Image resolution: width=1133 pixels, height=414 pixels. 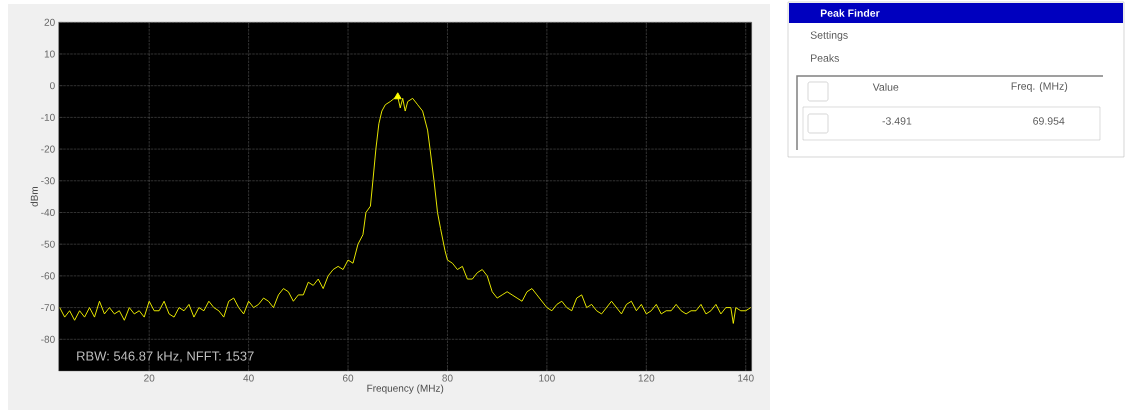 What do you see at coordinates (885, 87) in the screenshot?
I see `text: Value` at bounding box center [885, 87].